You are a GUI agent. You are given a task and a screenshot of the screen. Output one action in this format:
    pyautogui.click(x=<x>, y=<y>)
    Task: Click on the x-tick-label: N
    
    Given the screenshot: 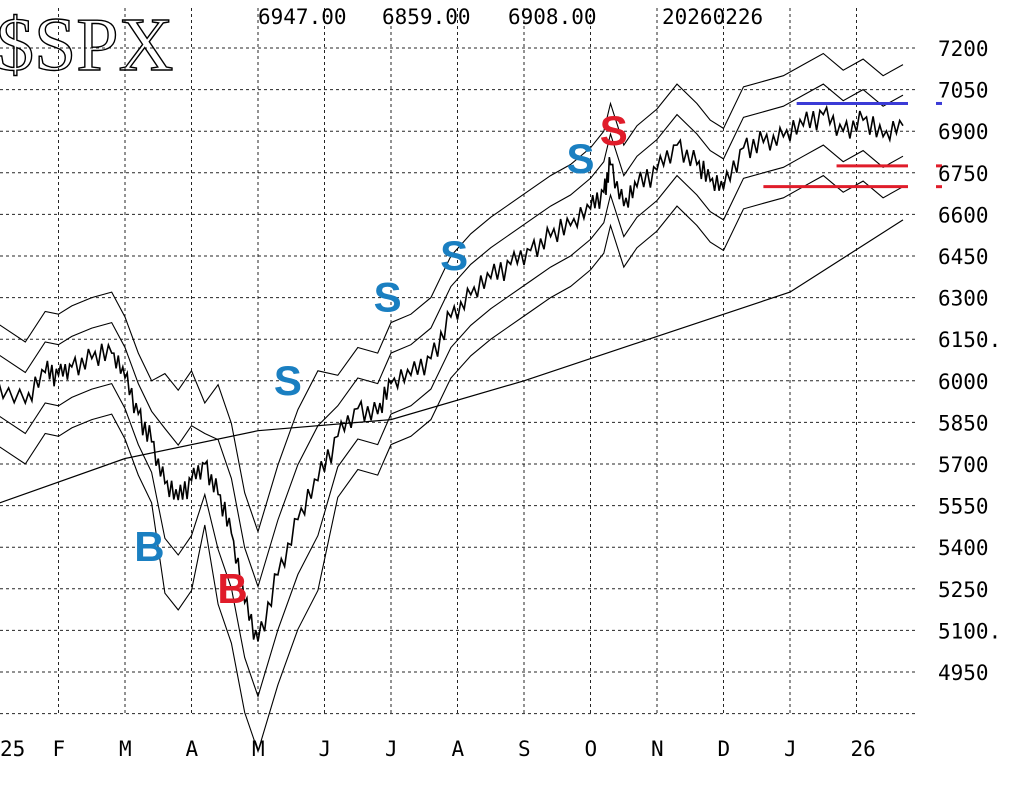 What is the action you would take?
    pyautogui.click(x=657, y=749)
    